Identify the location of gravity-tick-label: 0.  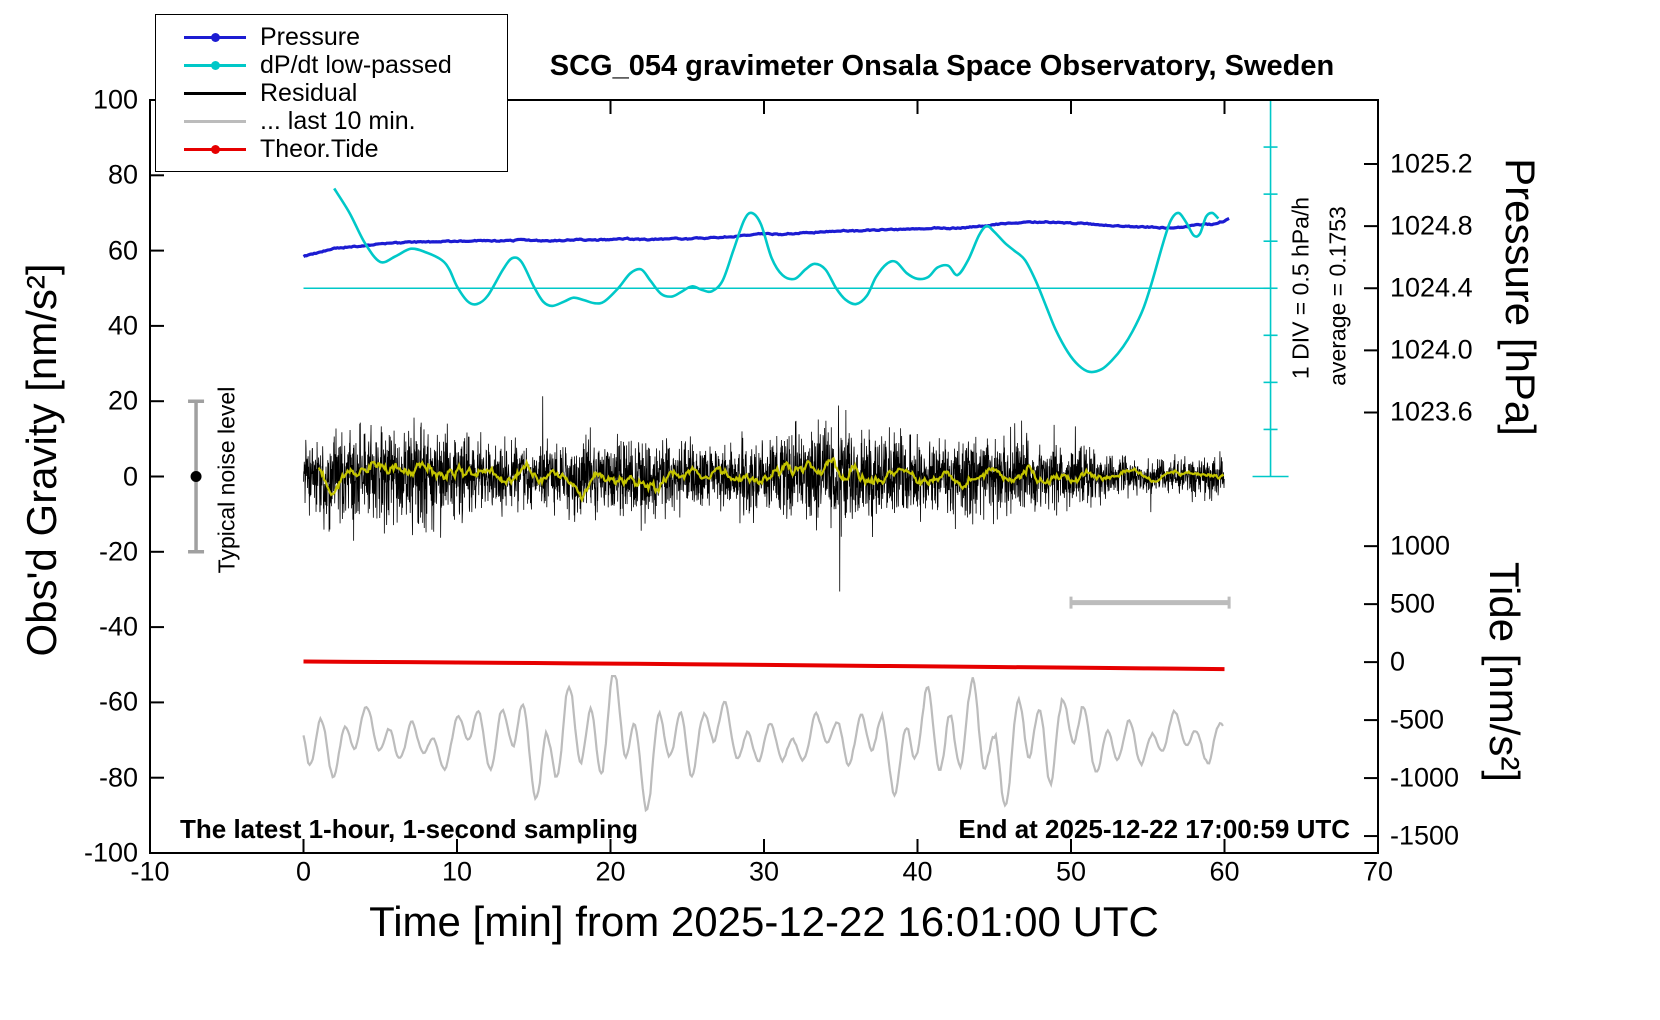
(130, 476).